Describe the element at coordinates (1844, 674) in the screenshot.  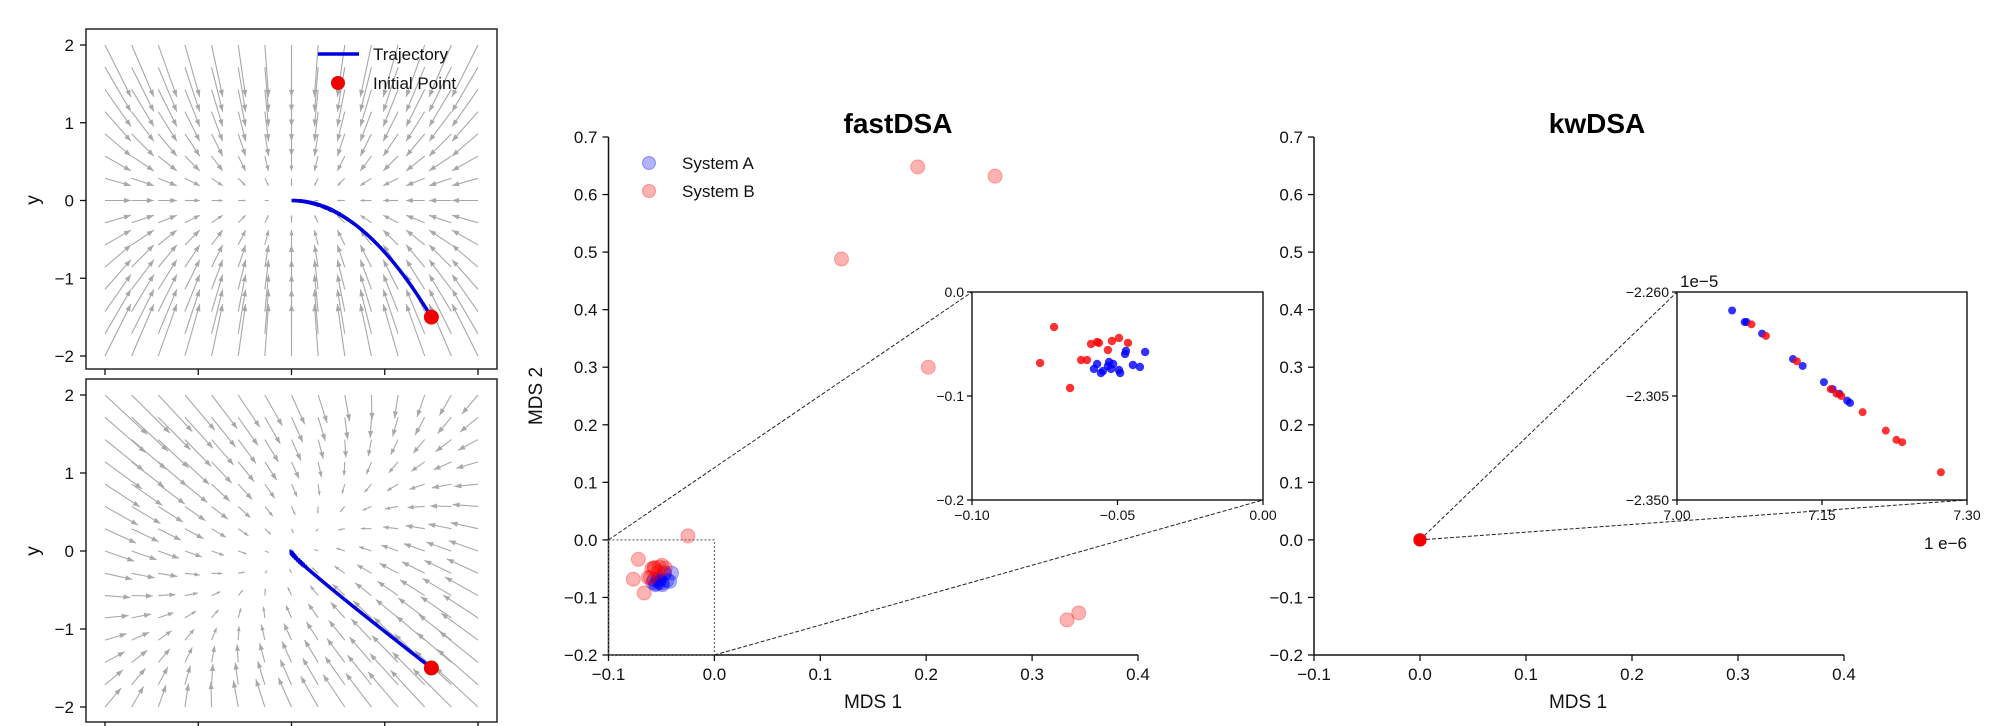
I see `x-tick-label: 0.4` at that location.